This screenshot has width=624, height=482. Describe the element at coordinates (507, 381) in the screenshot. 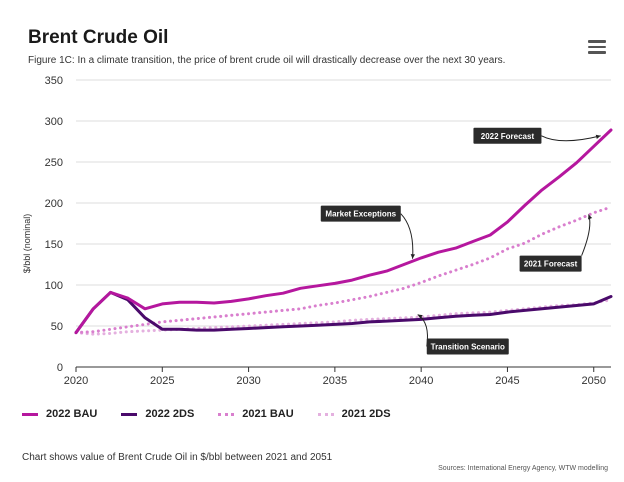

I see `x-tick-label: 2045` at that location.